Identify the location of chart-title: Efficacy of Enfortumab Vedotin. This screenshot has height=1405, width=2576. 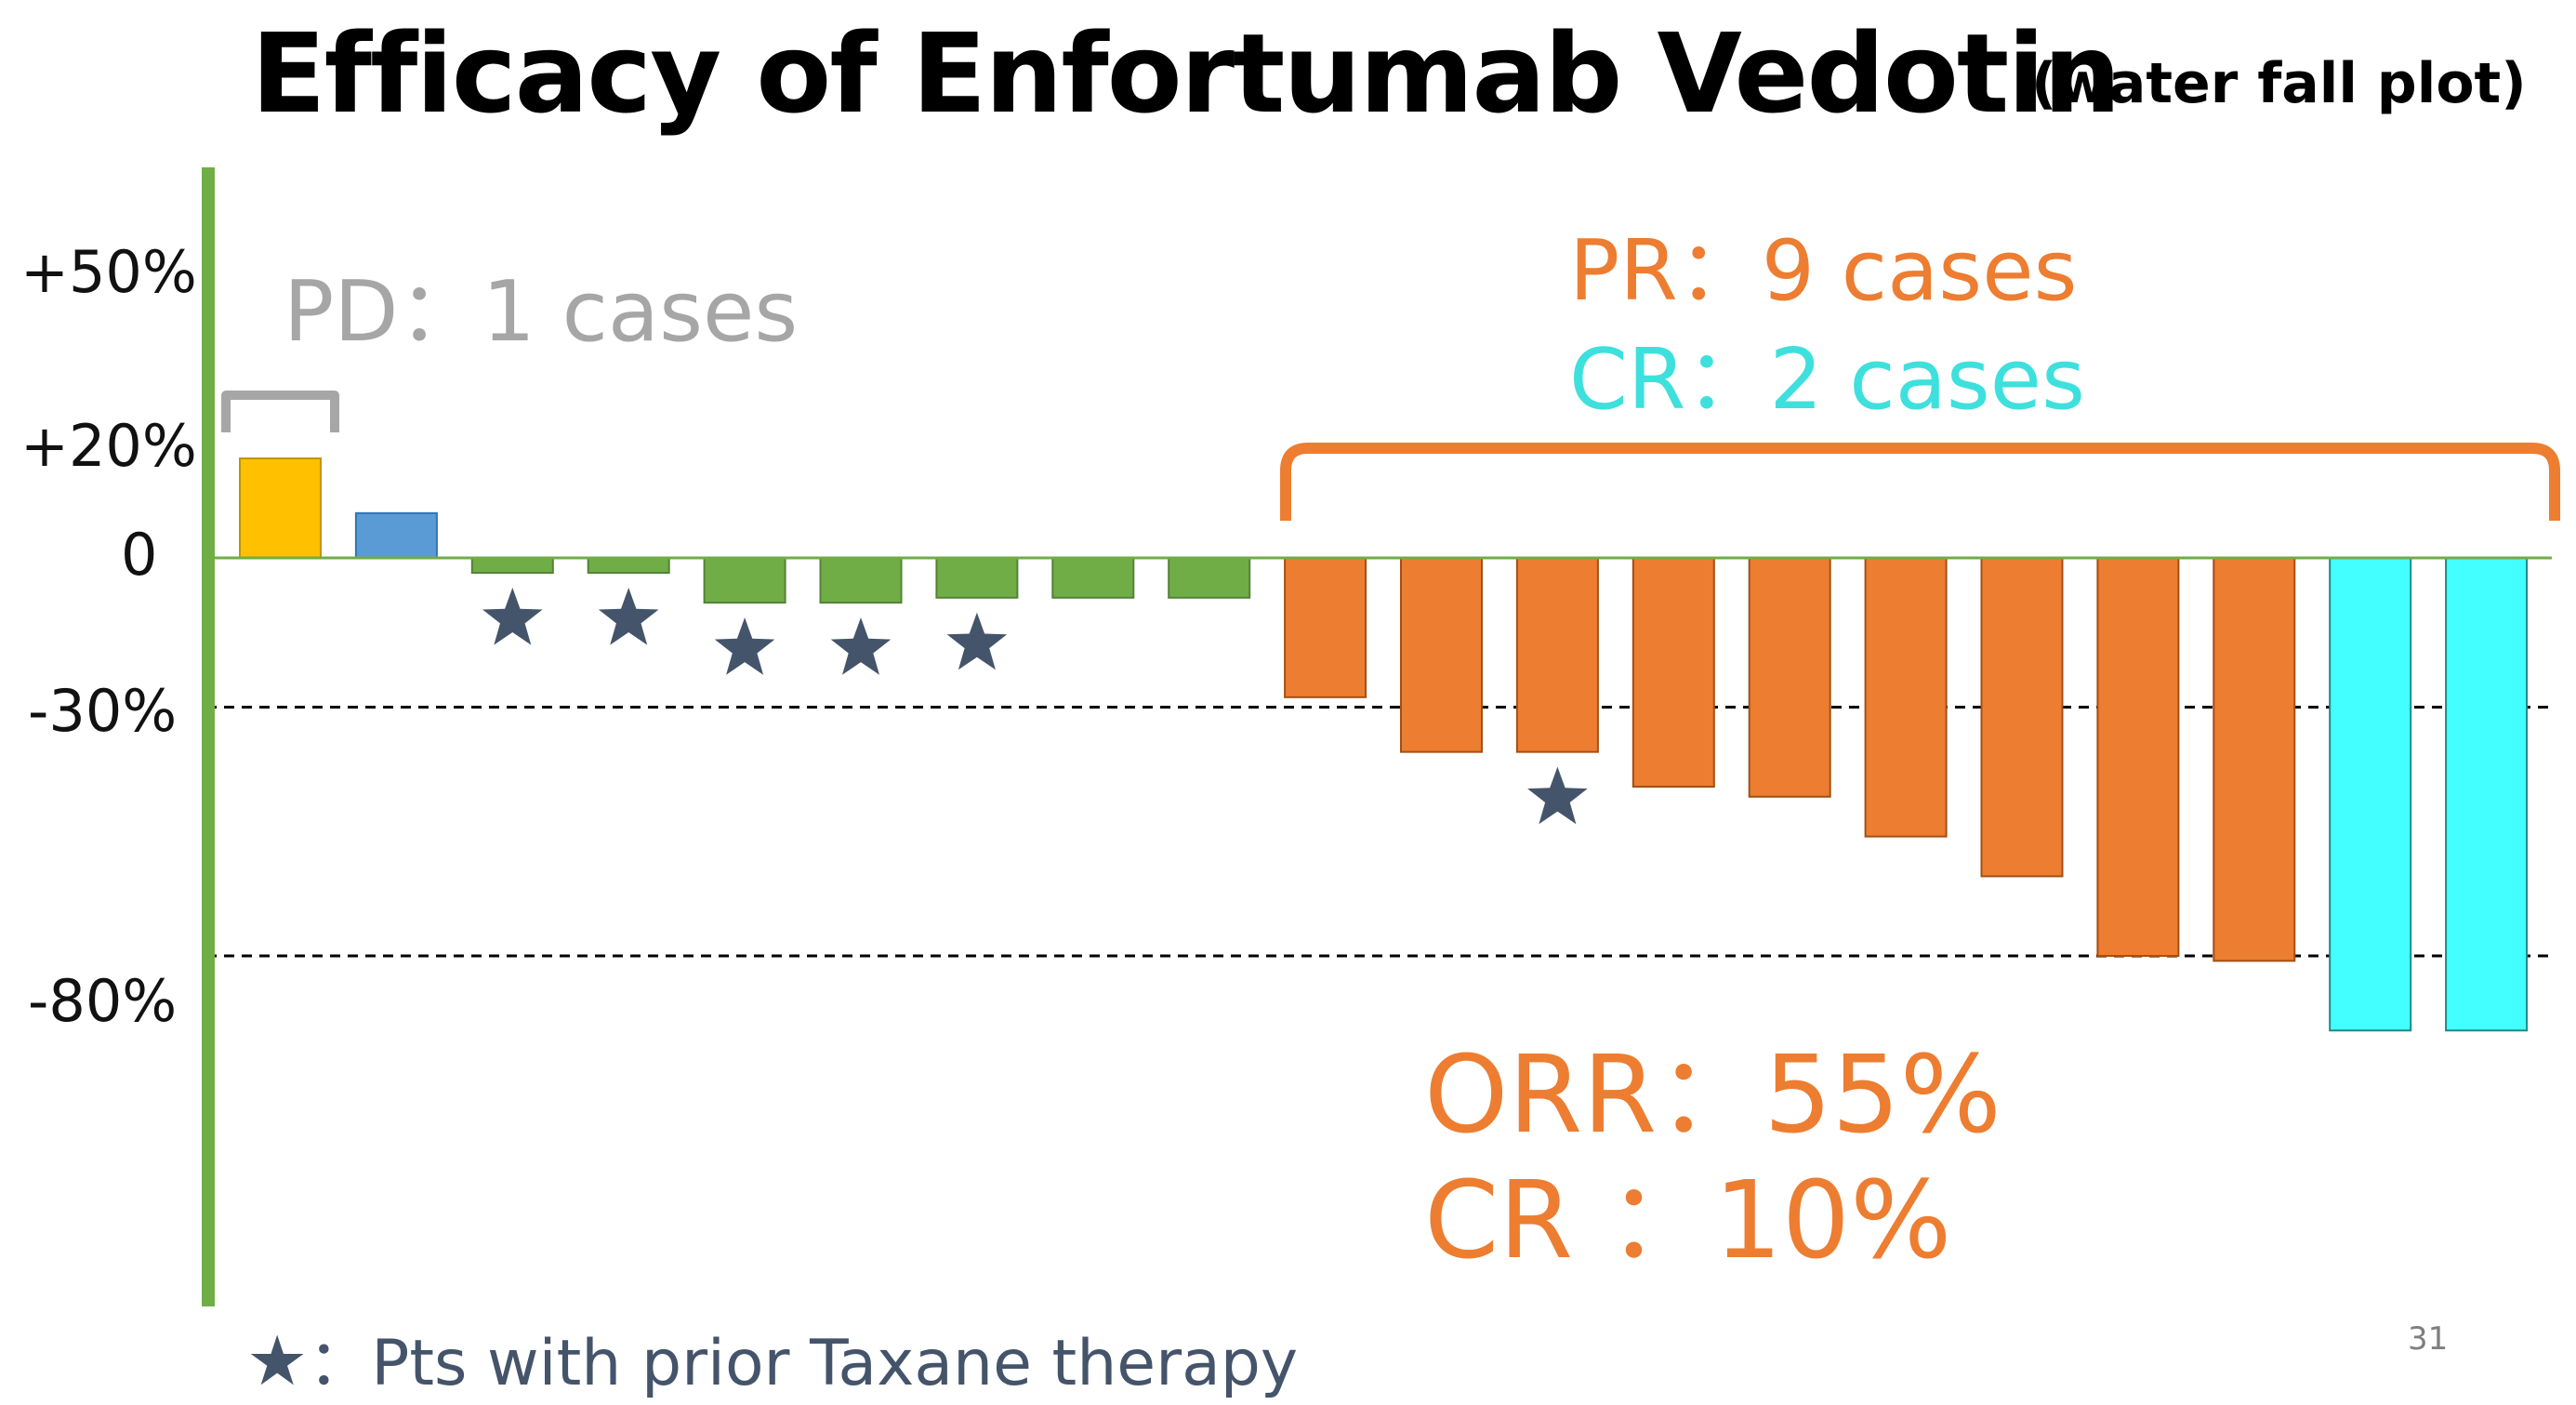
(1186, 73).